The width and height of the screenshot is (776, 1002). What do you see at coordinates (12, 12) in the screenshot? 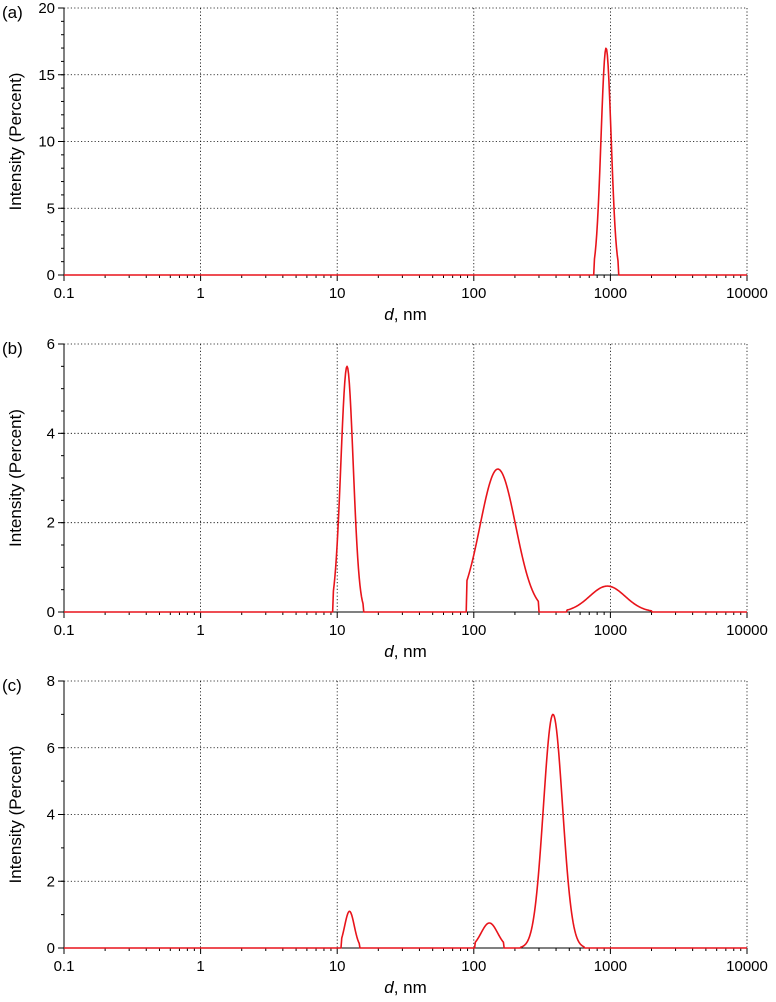
I see `panel-label: (a)` at bounding box center [12, 12].